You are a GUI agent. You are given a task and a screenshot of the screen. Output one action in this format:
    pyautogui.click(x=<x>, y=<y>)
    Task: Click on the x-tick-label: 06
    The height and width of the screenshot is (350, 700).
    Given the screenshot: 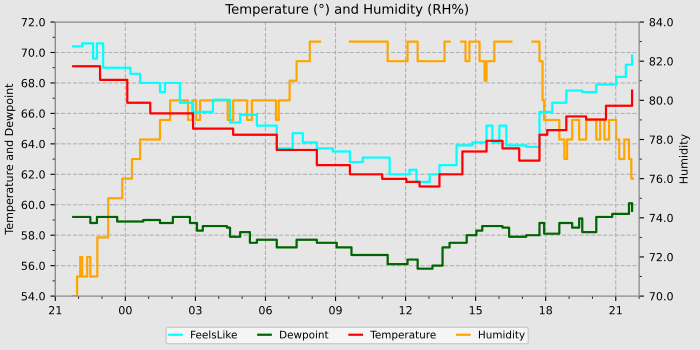 What is the action you would take?
    pyautogui.click(x=265, y=310)
    